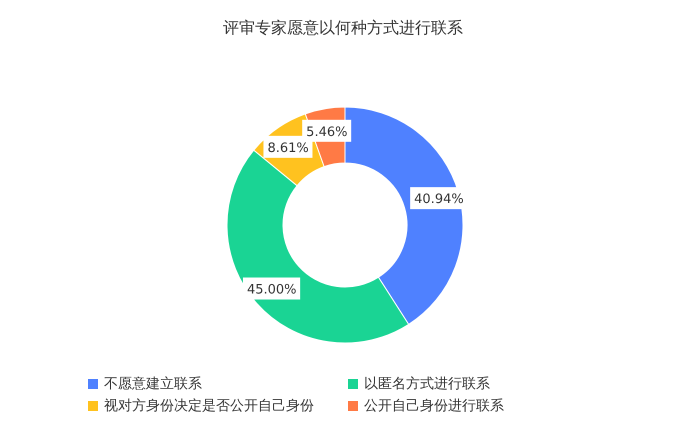 Image resolution: width=687 pixels, height=443 pixels. Describe the element at coordinates (439, 200) in the screenshot. I see `data-label: 40.94%` at that location.